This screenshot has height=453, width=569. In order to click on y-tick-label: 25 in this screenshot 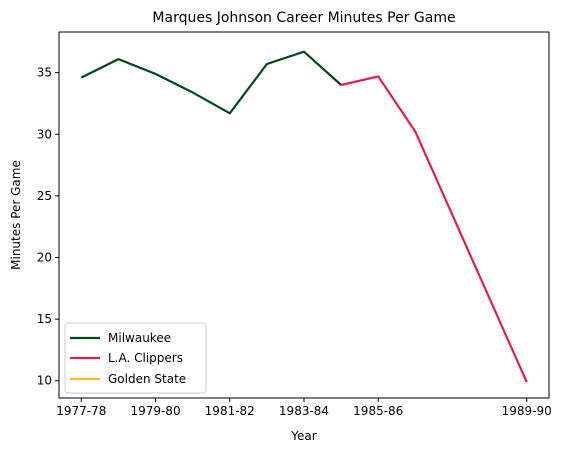, I will do `click(44, 196)`.